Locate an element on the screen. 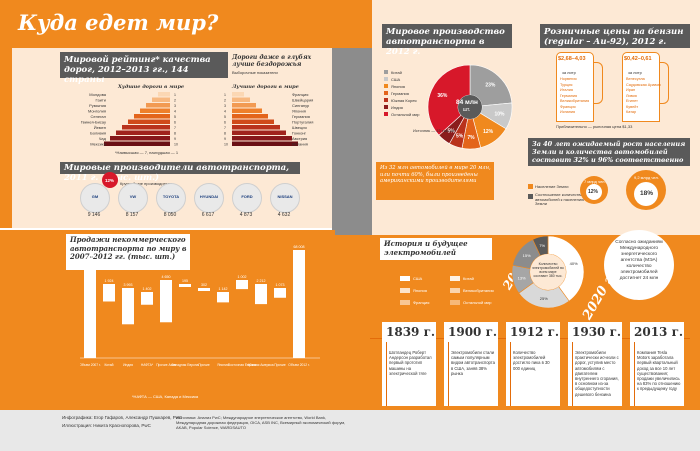  roads-worst-label: Йемен is located at coordinates (100, 127).